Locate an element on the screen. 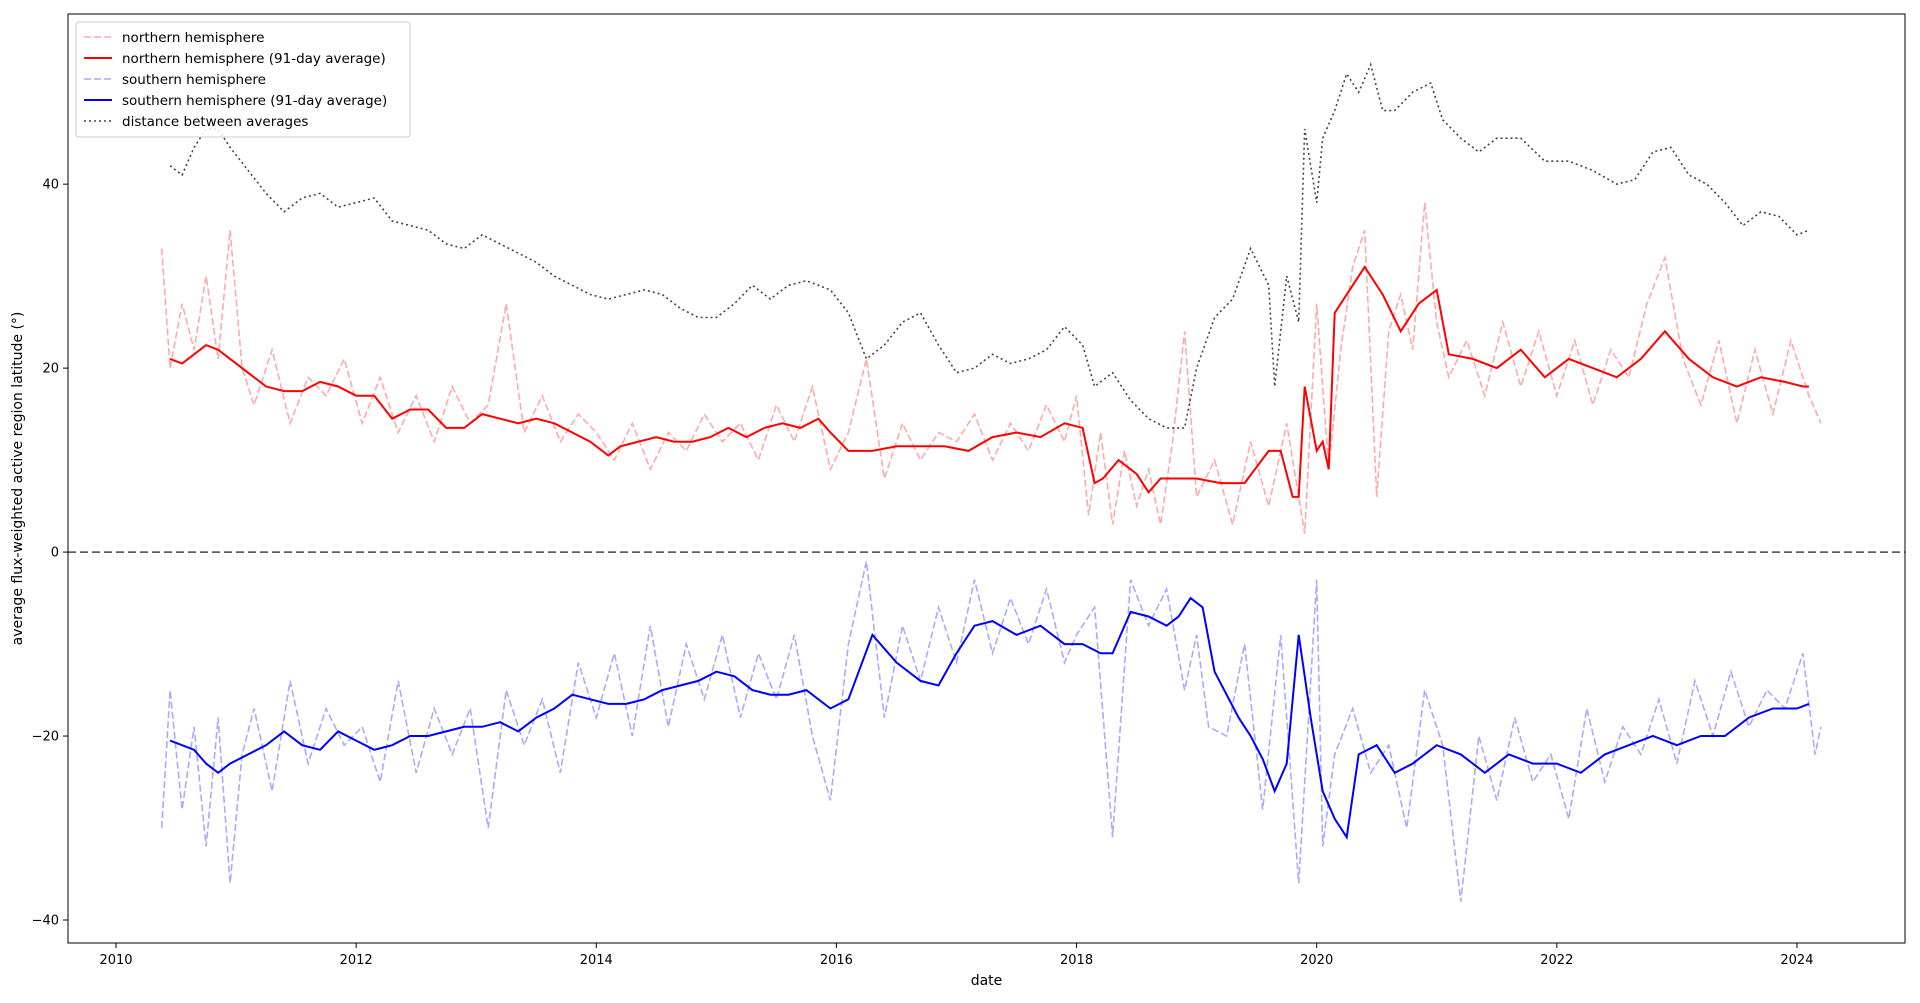 This screenshot has height=1003, width=1920. legend-label: southern hemisphere is located at coordinates (194, 80).